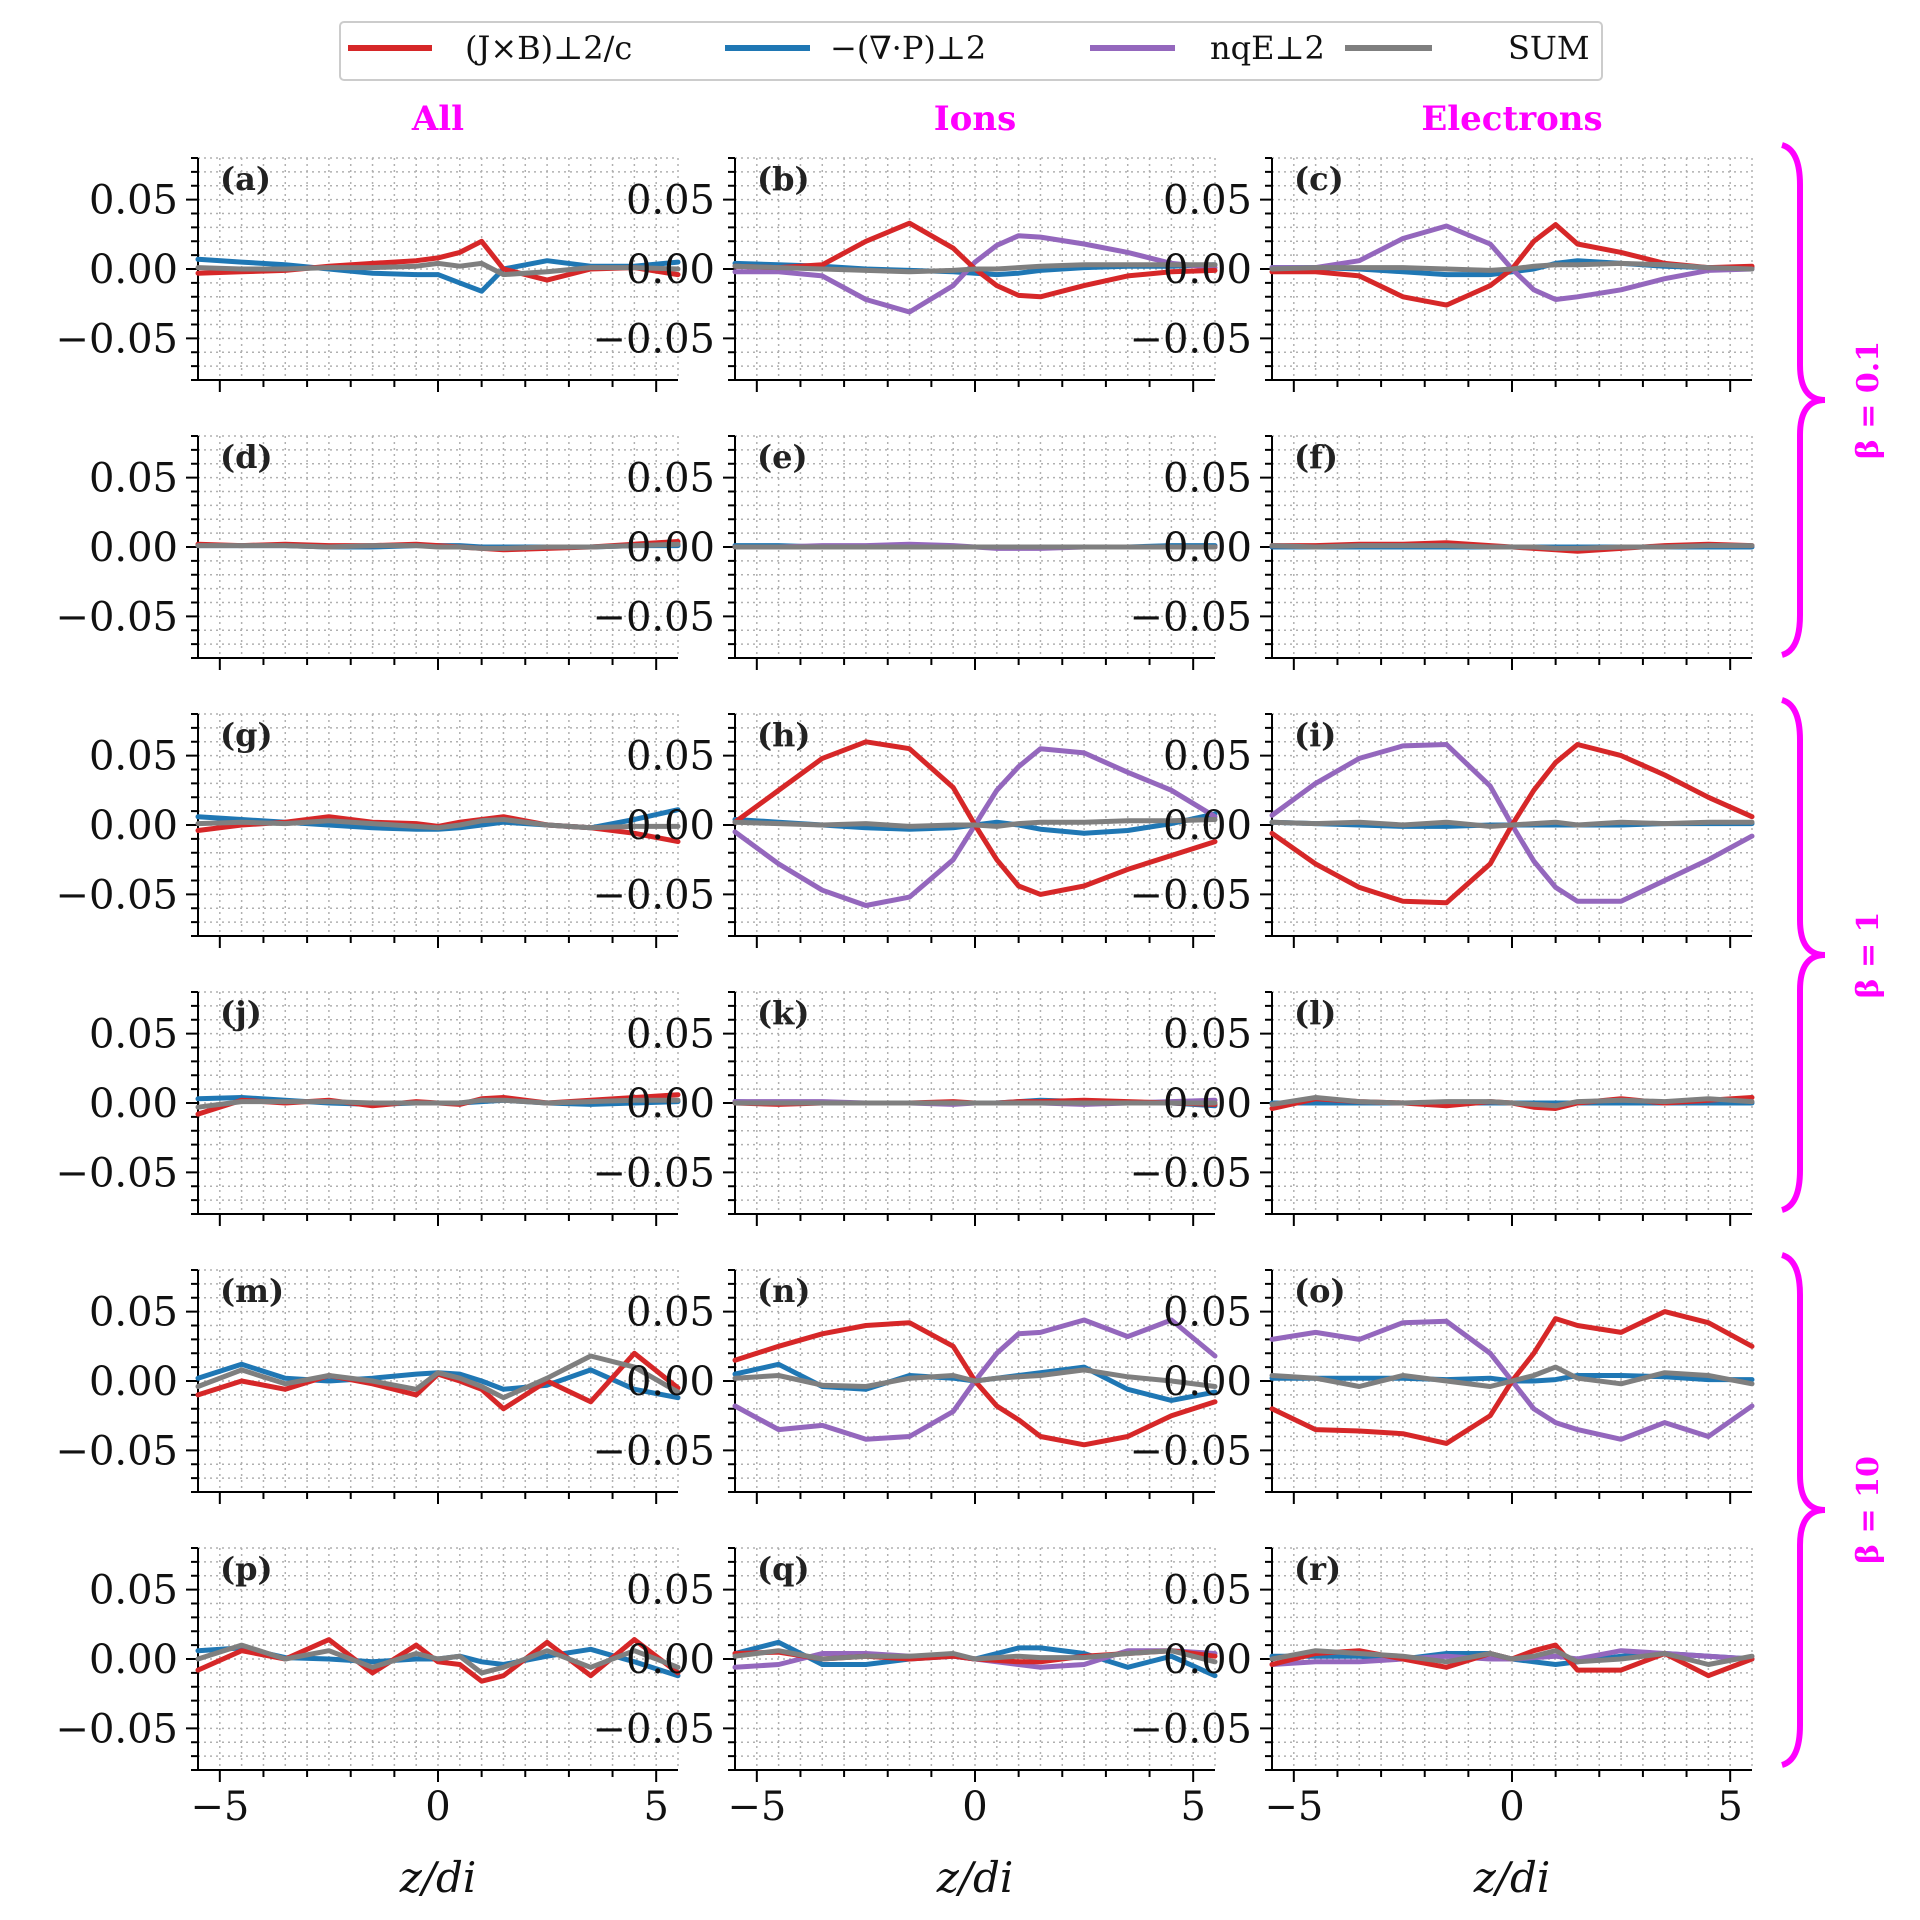 The width and height of the screenshot is (1920, 1920). What do you see at coordinates (908, 48) in the screenshot?
I see `legend-label-divp: −(∇·P)⊥2` at bounding box center [908, 48].